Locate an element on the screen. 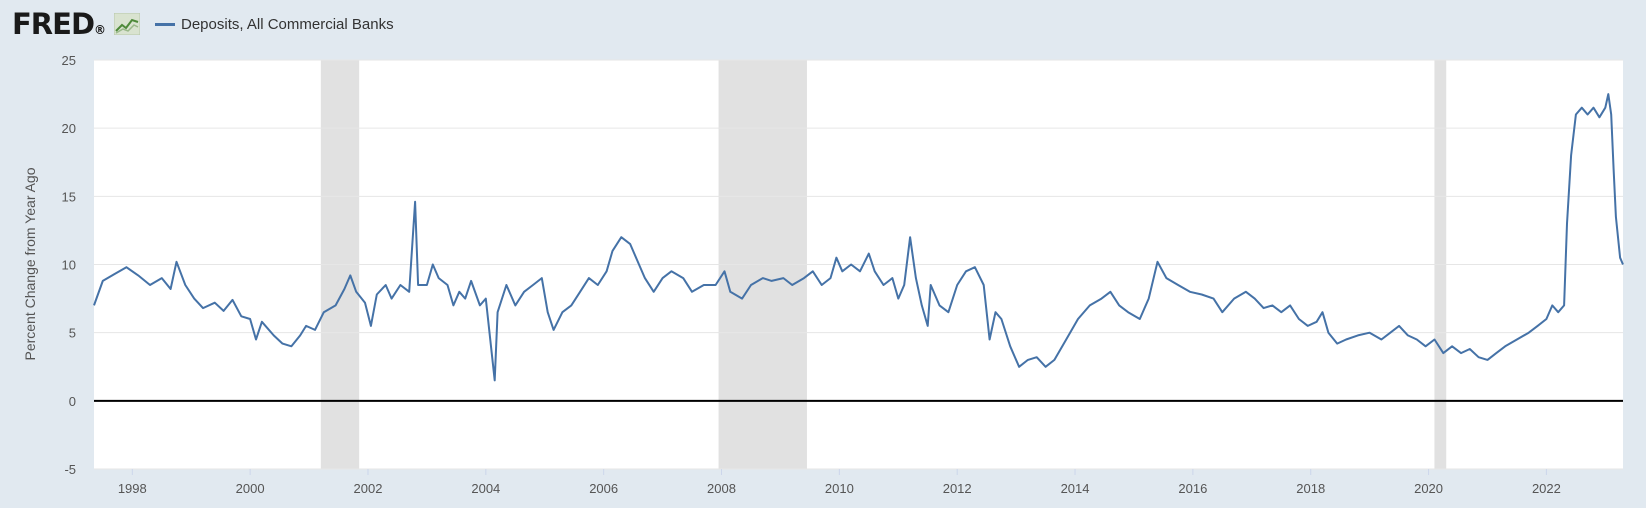 This screenshot has height=508, width=1646. x-tick-label: 2020 is located at coordinates (1428, 488).